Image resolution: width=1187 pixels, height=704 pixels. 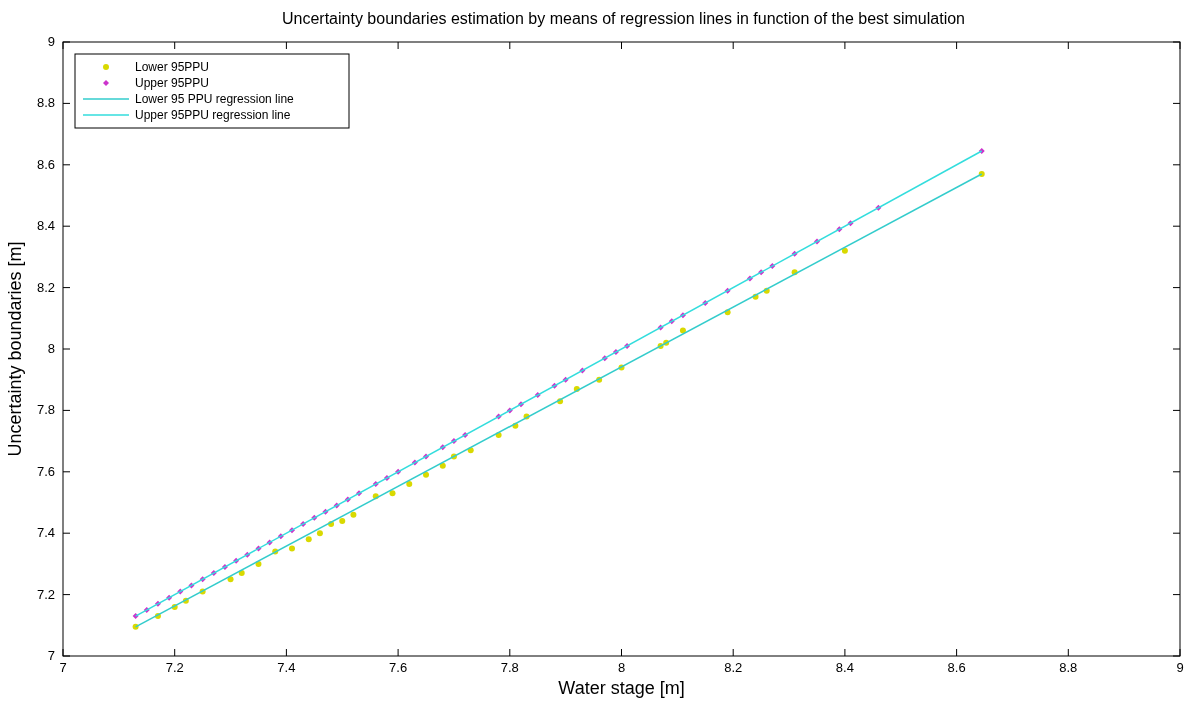 I want to click on x-tick-label: 8.6, so click(x=956, y=667).